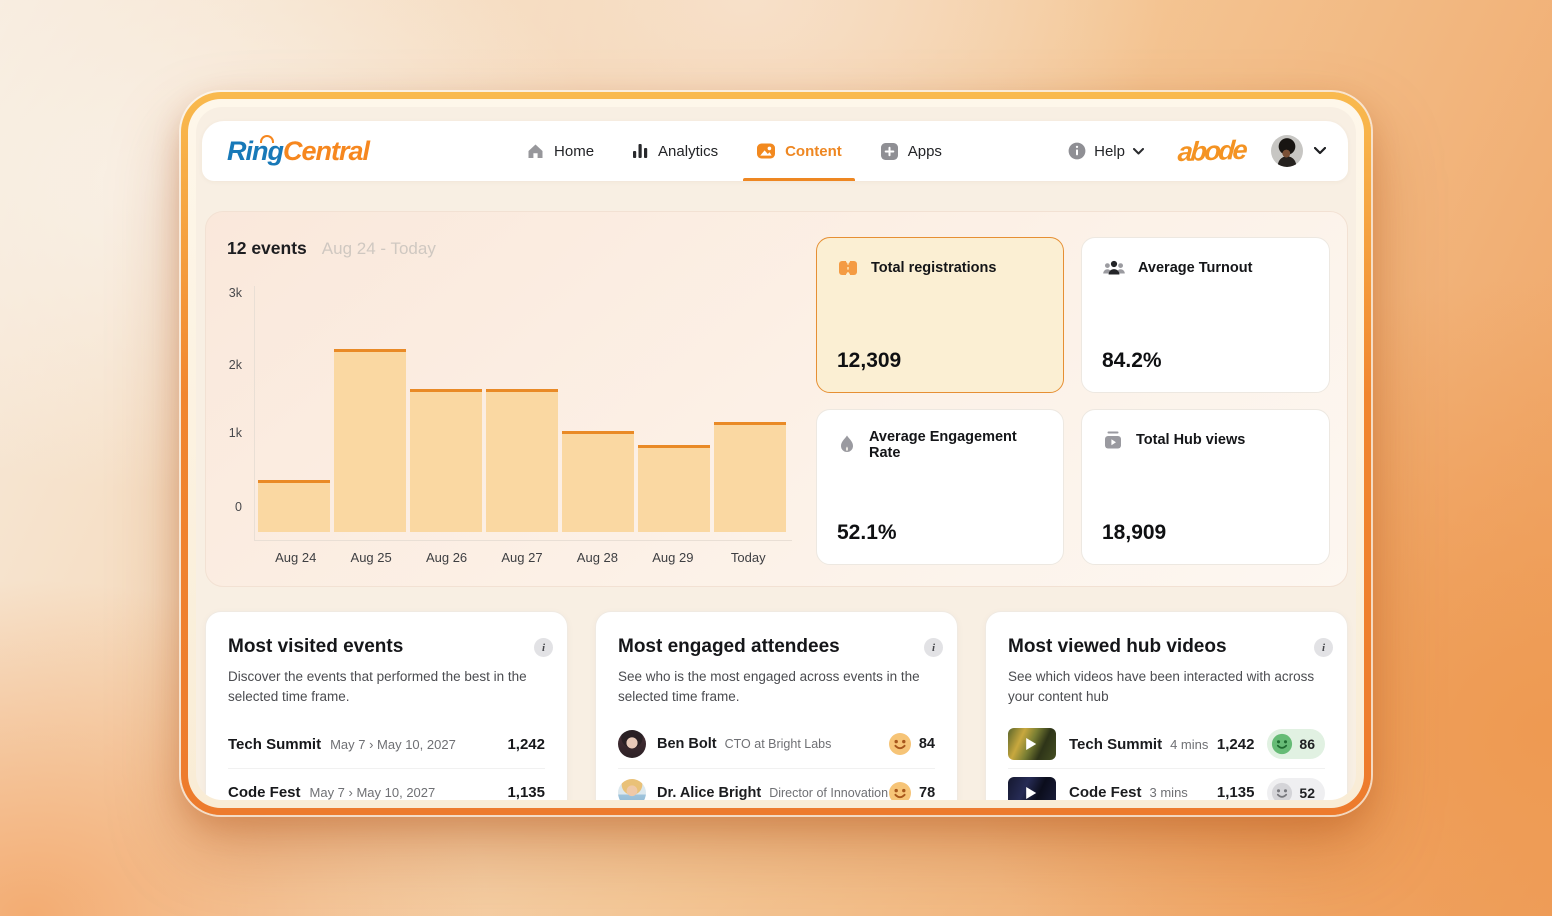 This screenshot has width=1552, height=916. I want to click on chart-bar-aug26, so click(446, 460).